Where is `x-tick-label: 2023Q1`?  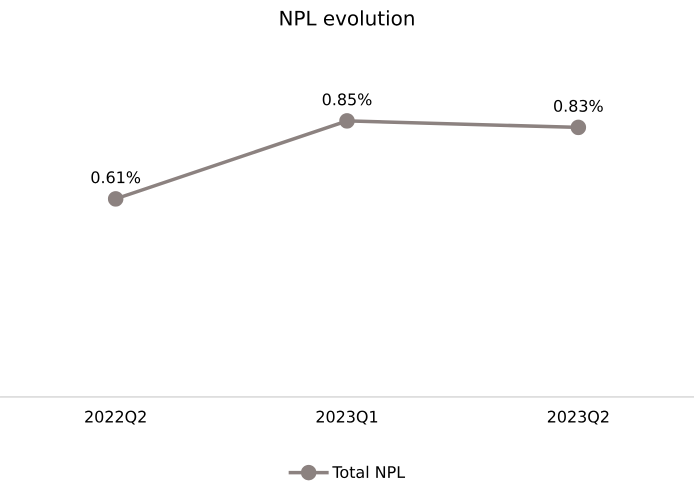 x-tick-label: 2023Q1 is located at coordinates (347, 417).